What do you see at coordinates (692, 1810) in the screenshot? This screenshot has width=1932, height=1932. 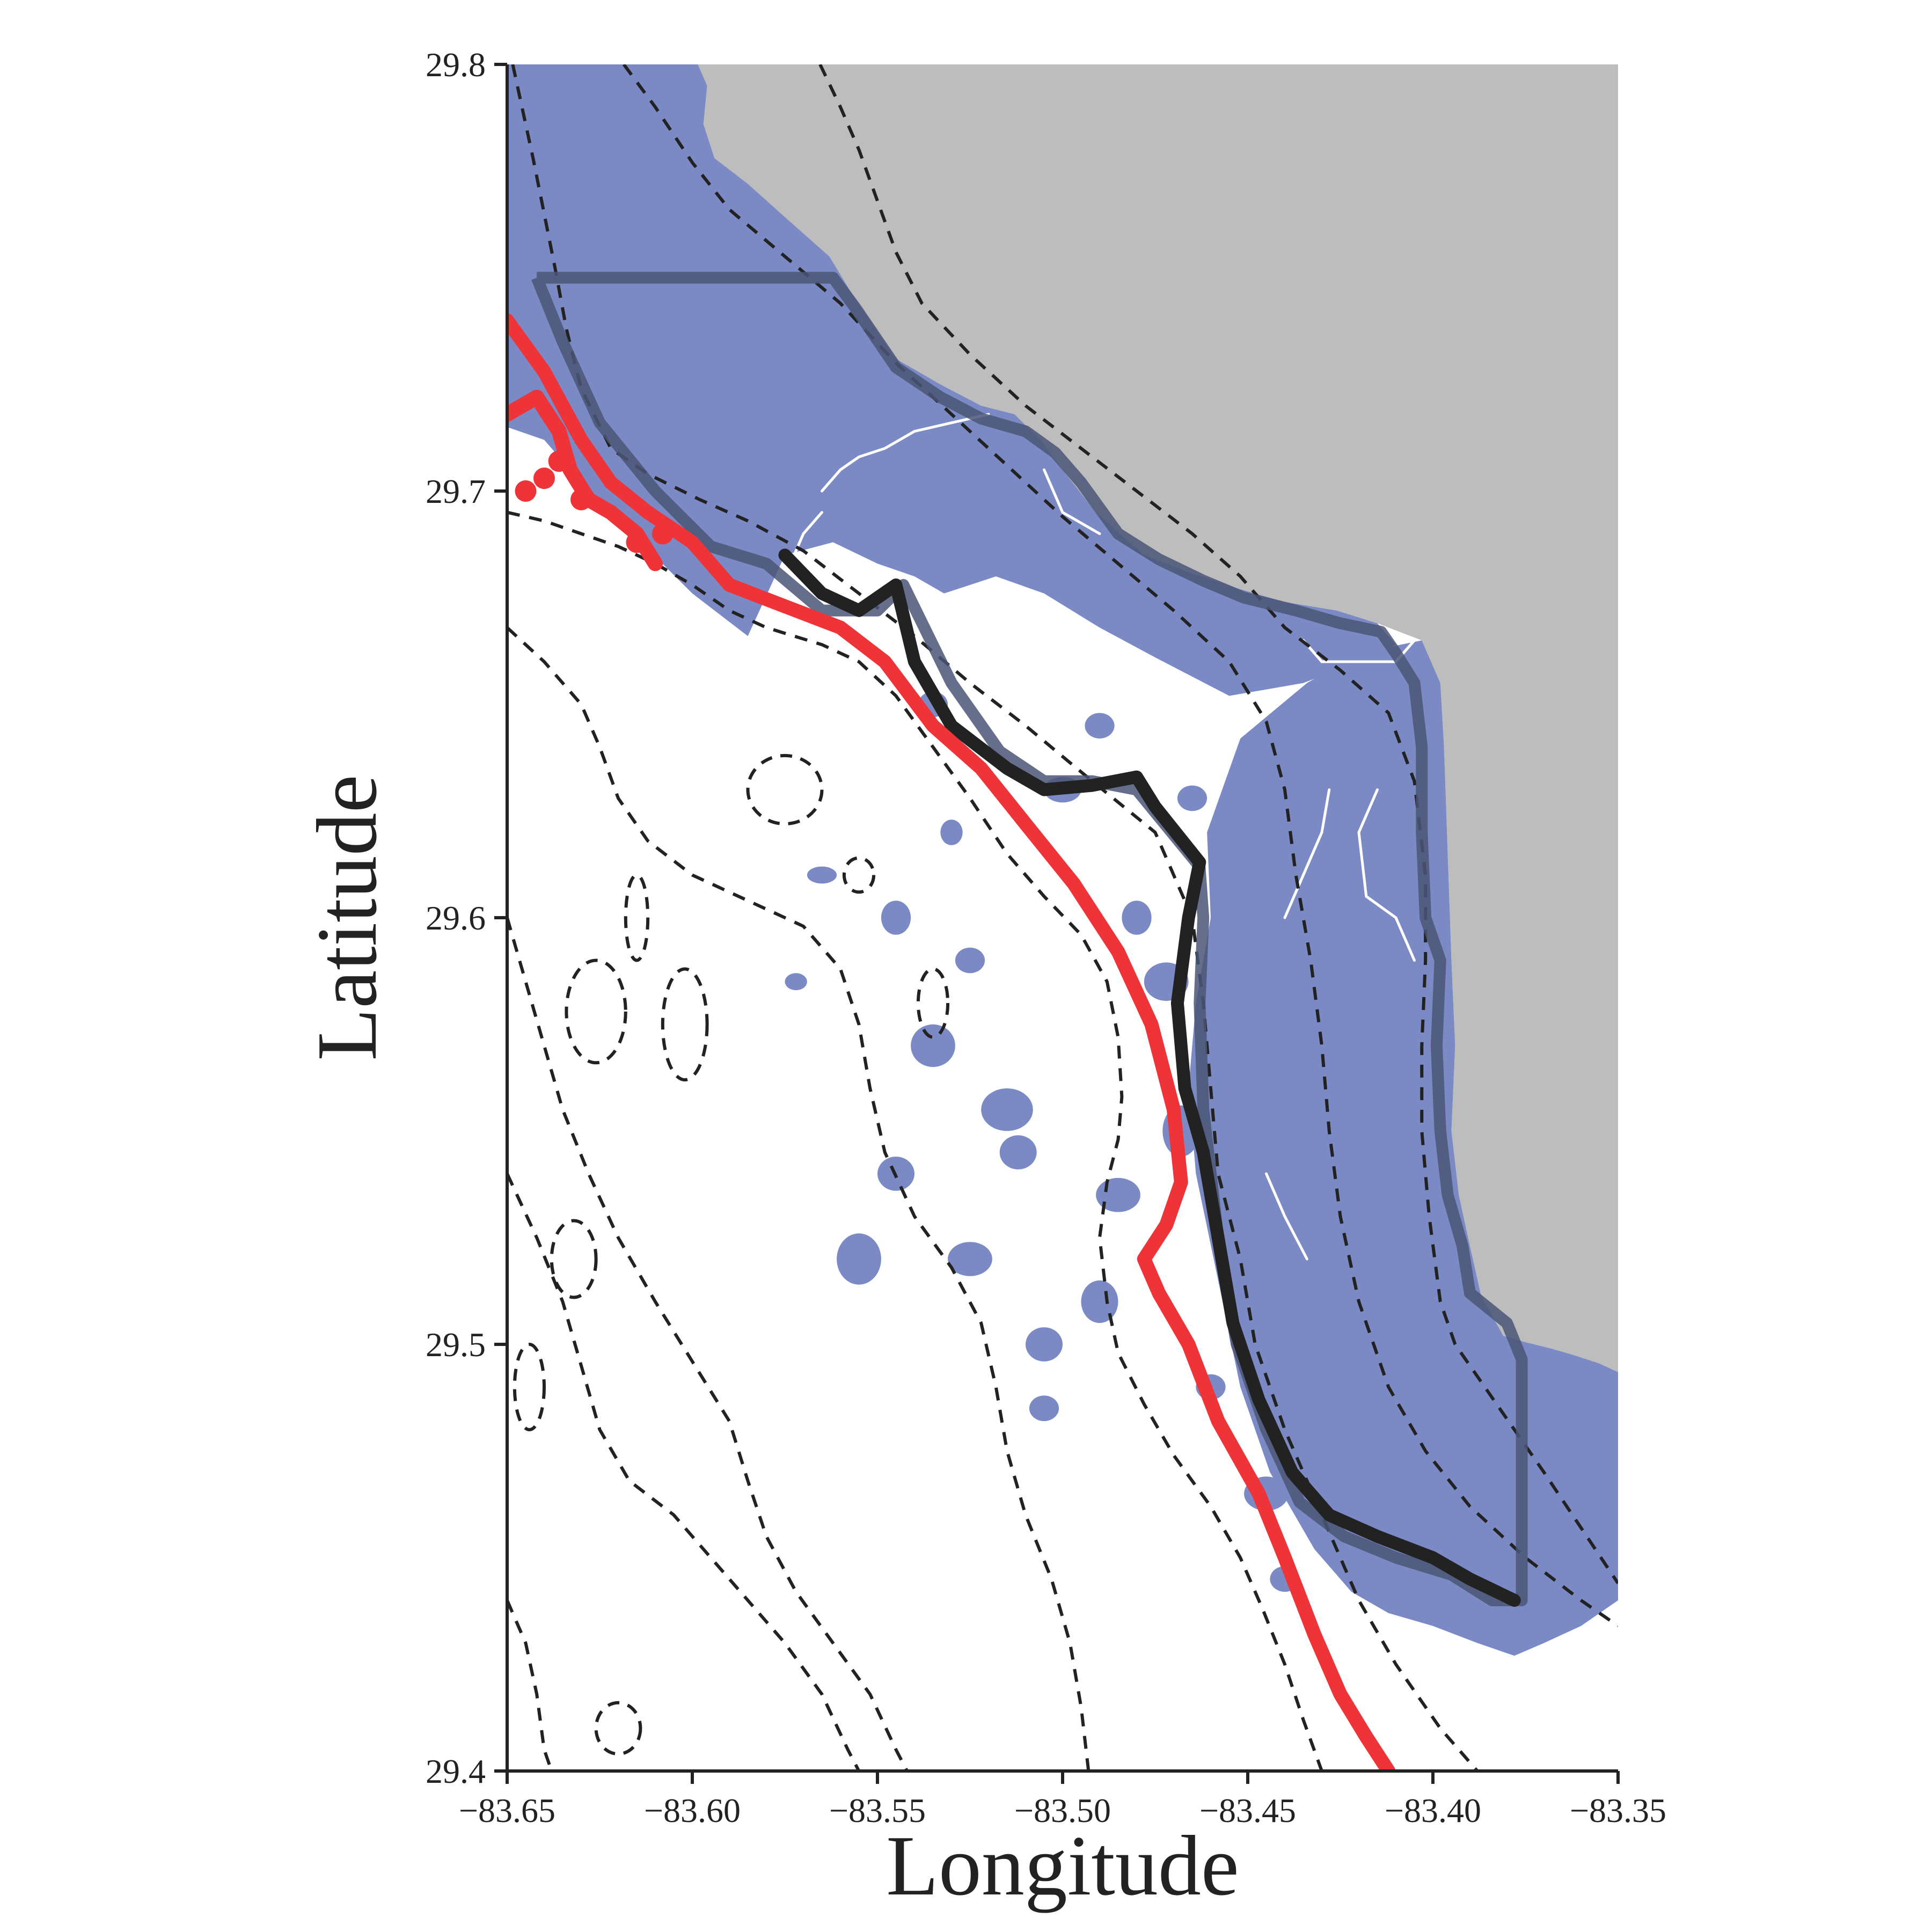 I see `x-tick-label: −83.60` at bounding box center [692, 1810].